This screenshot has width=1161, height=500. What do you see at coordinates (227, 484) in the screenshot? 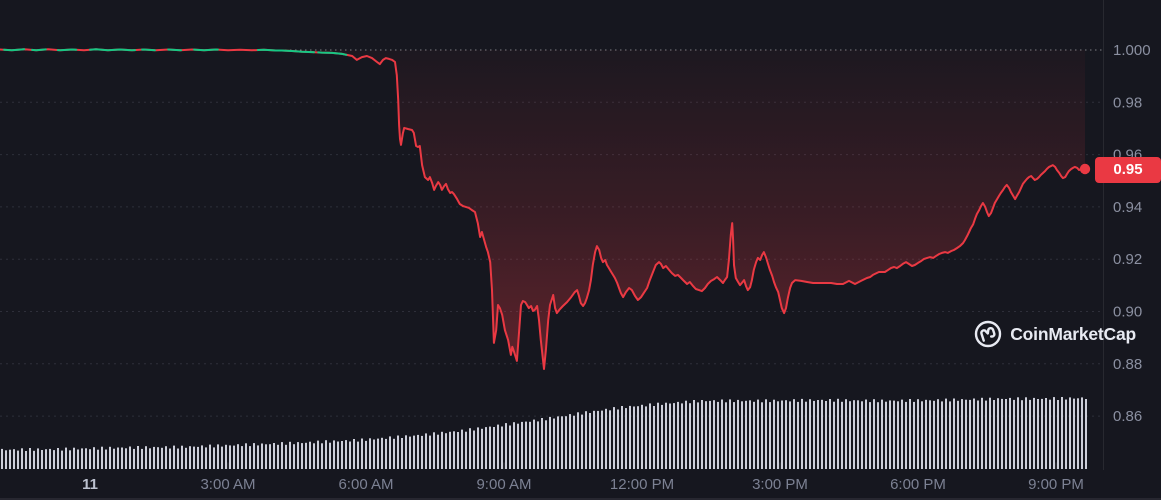
I see `x-axis-label: 3:00 AM` at bounding box center [227, 484].